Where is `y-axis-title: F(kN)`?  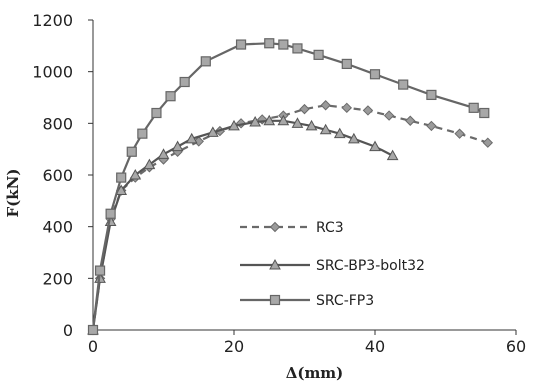
y-axis-title: F(kN) is located at coordinates (13, 193).